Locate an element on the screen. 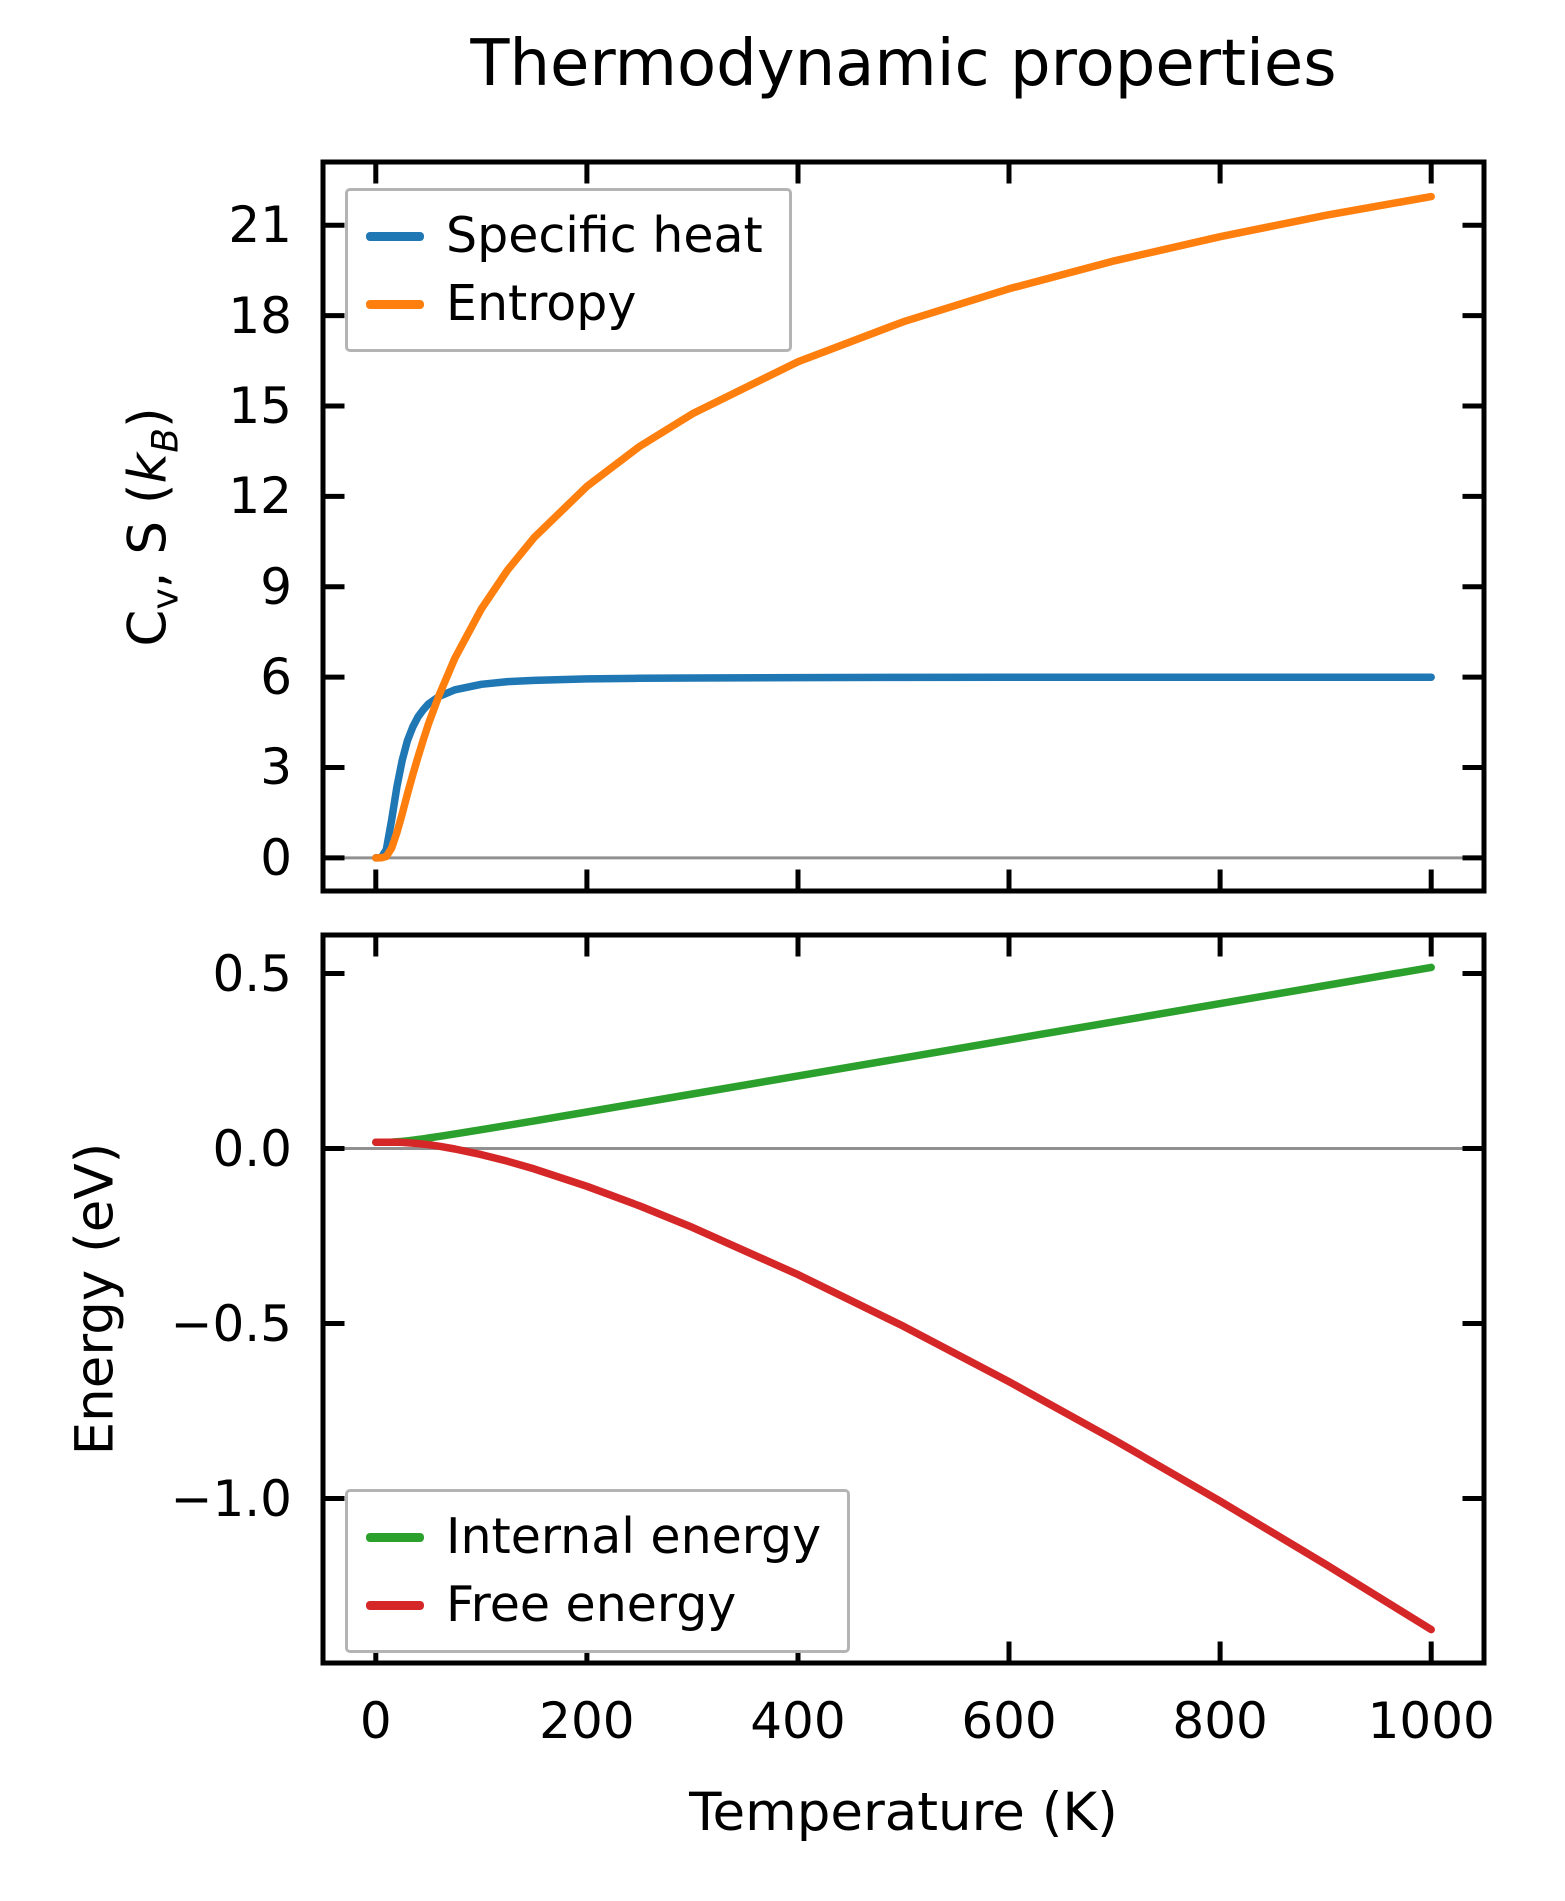 This screenshot has height=1901, width=1565. chart-title: Thermodynamic properties is located at coordinates (903, 64).